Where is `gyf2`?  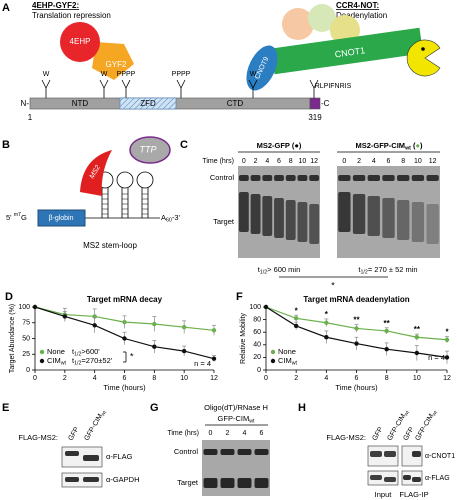
gyf2 is located at coordinates (113, 61).